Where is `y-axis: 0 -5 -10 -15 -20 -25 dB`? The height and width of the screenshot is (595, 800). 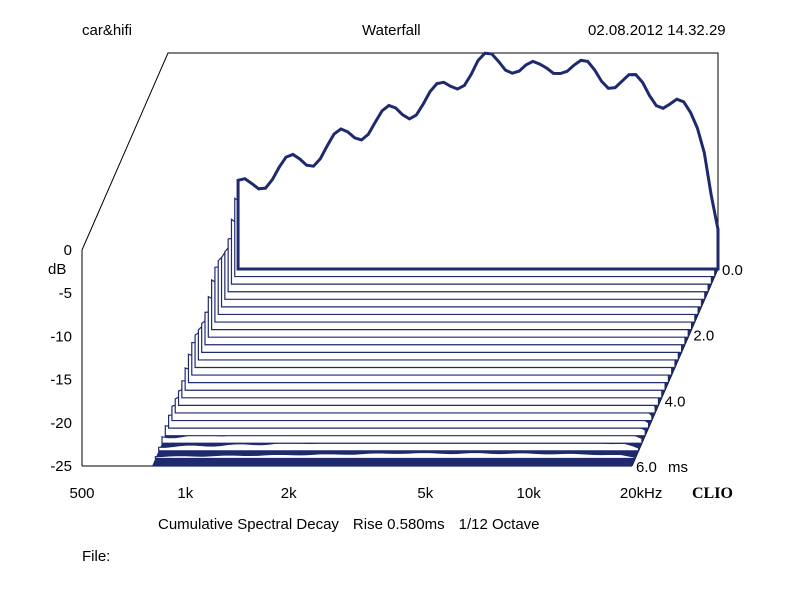 y-axis: 0 -5 -10 -15 -20 -25 dB is located at coordinates (60, 358).